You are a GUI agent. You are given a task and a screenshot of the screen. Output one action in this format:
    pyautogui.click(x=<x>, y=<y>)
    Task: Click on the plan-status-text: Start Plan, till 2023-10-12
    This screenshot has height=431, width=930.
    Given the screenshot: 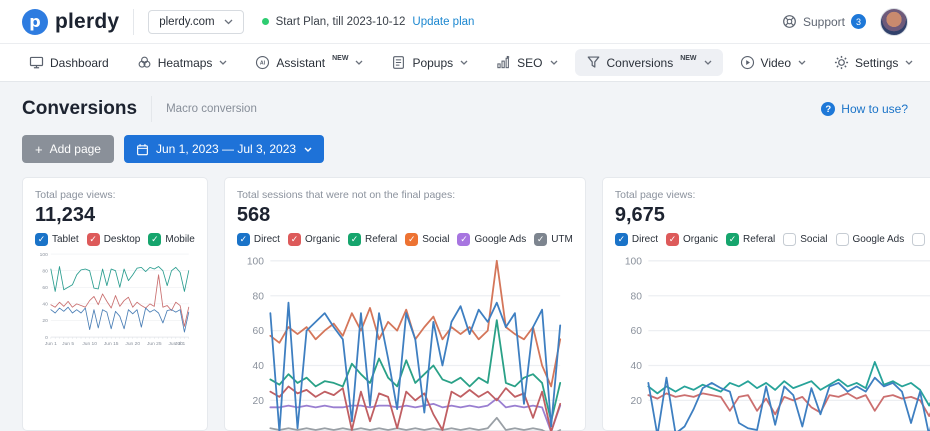 What is the action you would take?
    pyautogui.click(x=340, y=21)
    